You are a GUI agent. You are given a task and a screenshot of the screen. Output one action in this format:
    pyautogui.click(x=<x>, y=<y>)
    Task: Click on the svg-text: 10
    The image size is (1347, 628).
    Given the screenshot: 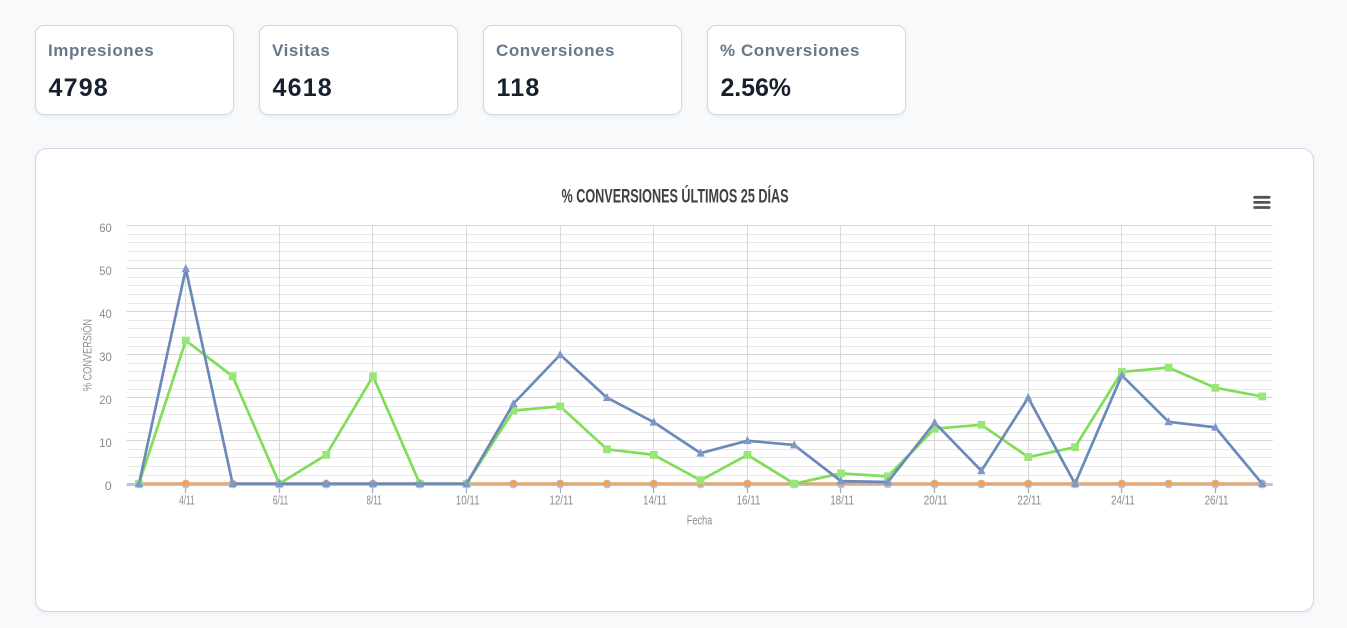 What is the action you would take?
    pyautogui.click(x=105, y=443)
    